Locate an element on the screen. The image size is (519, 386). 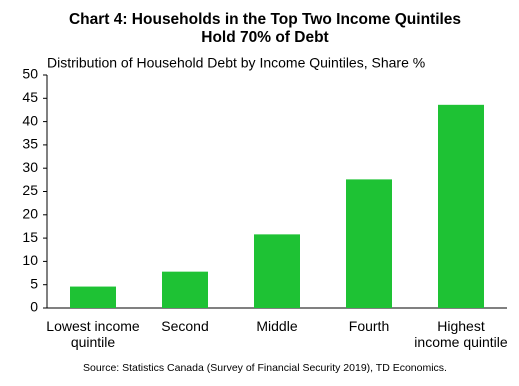
x-tick-label: Second is located at coordinates (185, 326).